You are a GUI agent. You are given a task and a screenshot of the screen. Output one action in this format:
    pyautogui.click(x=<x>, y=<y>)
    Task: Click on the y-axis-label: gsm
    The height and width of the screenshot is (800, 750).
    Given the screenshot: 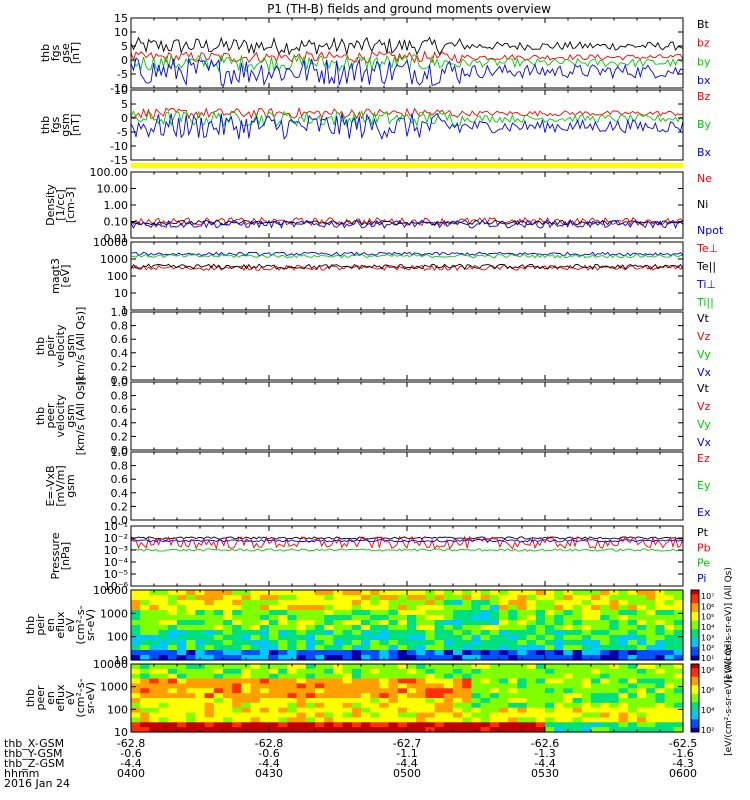 What is the action you would take?
    pyautogui.click(x=70, y=485)
    